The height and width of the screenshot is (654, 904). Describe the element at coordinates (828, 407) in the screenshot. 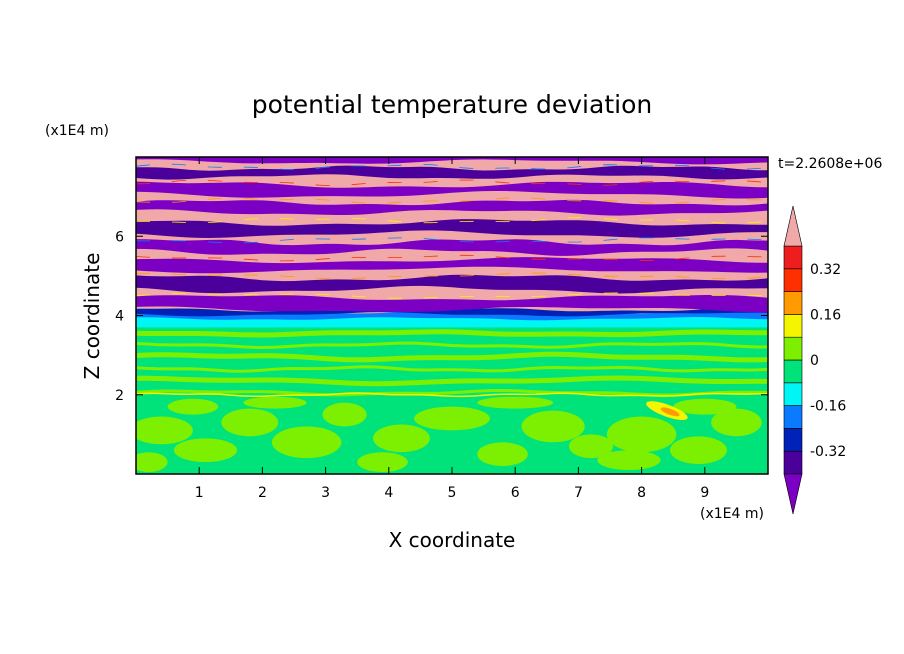

I see `colorbar-tick-label: -0.16` at that location.